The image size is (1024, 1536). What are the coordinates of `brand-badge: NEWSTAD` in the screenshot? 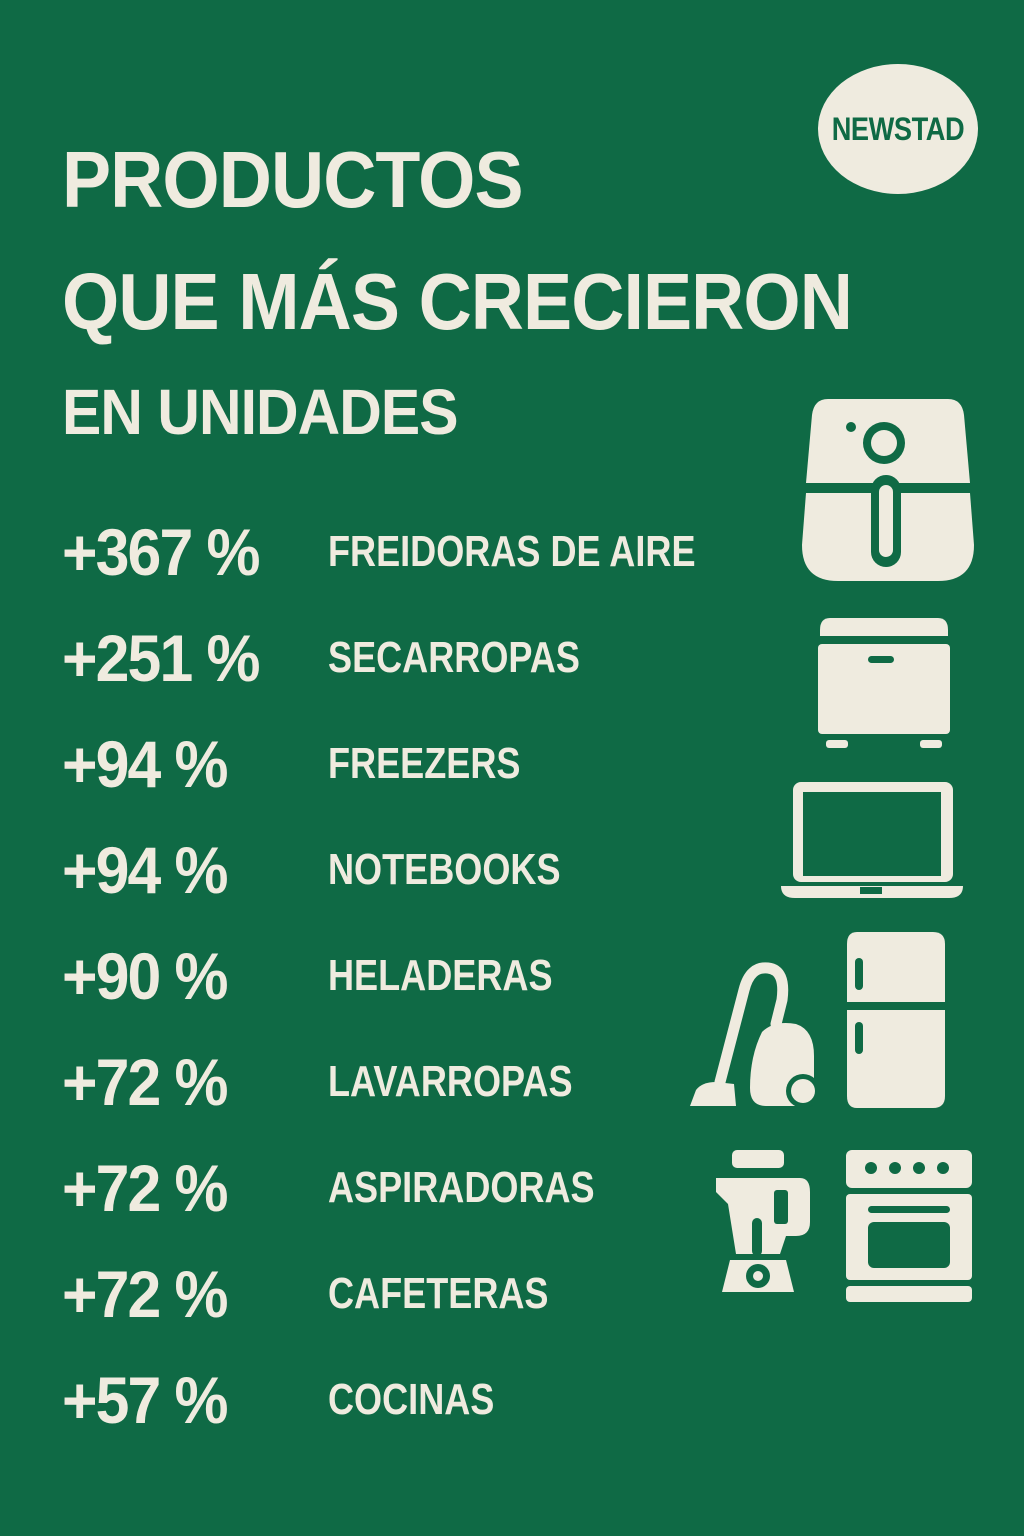 It's located at (898, 129).